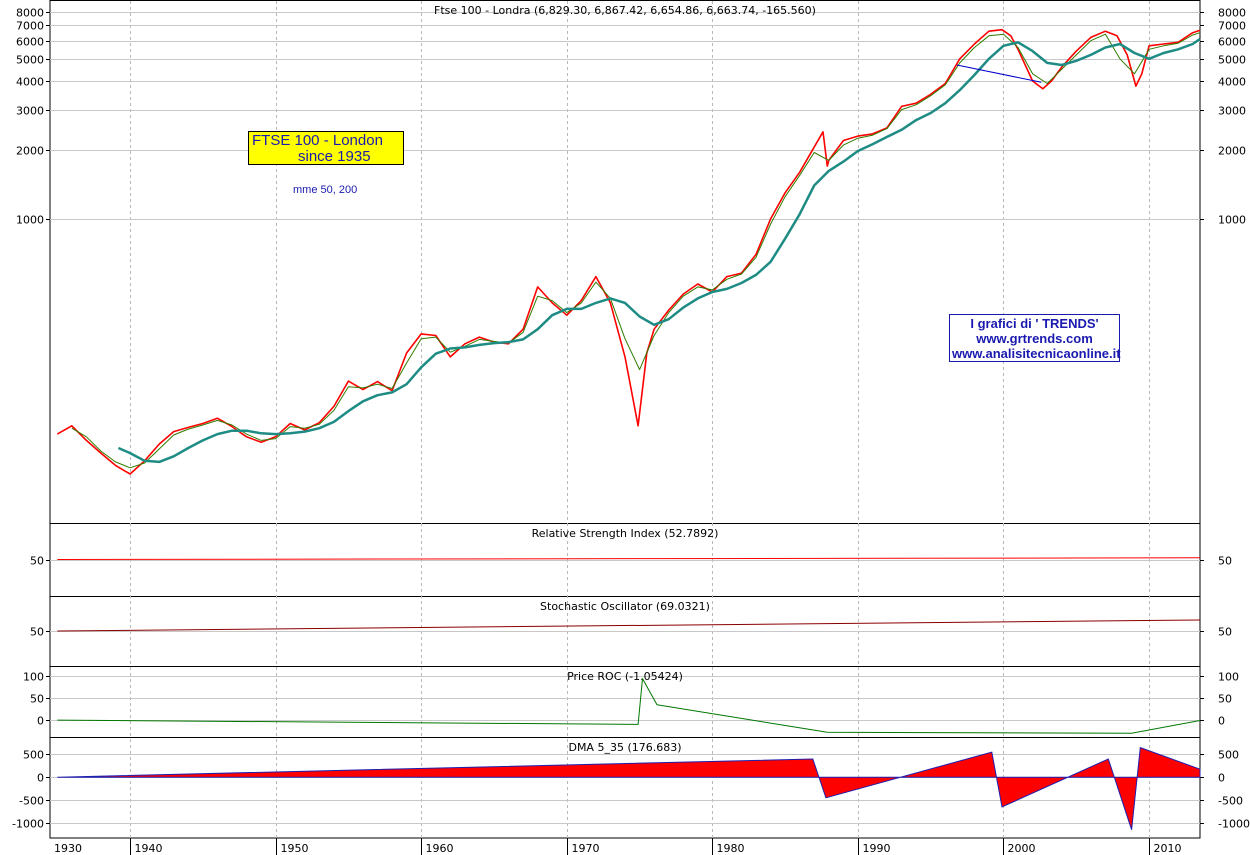 This screenshot has width=1250, height=855. I want to click on y-tick-label-left-p4-500: 500, so click(33, 755).